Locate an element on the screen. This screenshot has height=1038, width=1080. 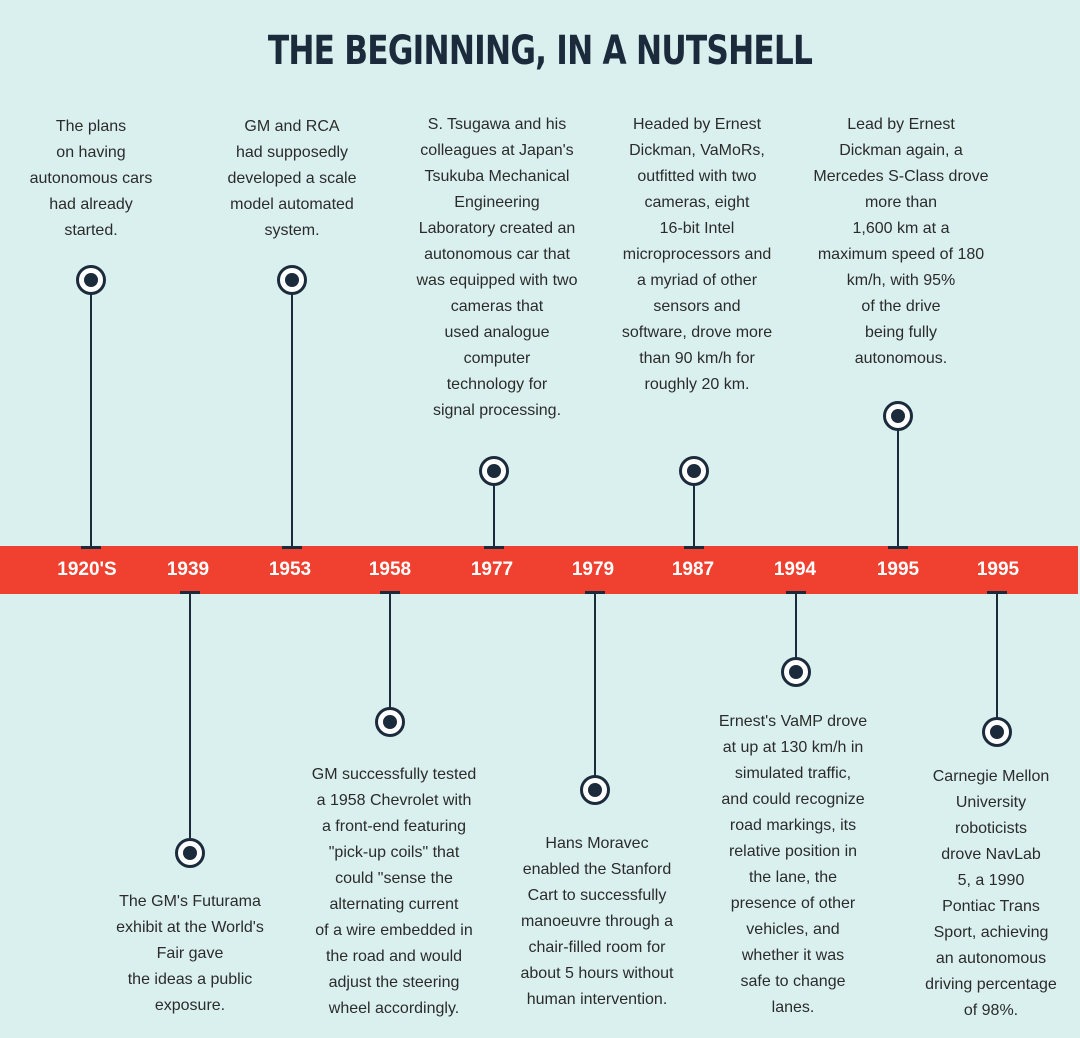
event-year: 1994 is located at coordinates (795, 569).